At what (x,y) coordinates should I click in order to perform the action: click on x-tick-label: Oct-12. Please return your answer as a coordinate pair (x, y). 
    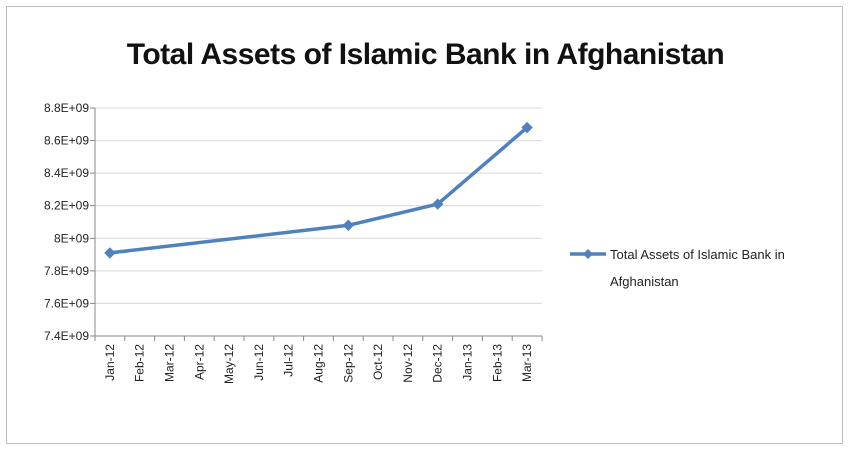
    Looking at the image, I should click on (378, 362).